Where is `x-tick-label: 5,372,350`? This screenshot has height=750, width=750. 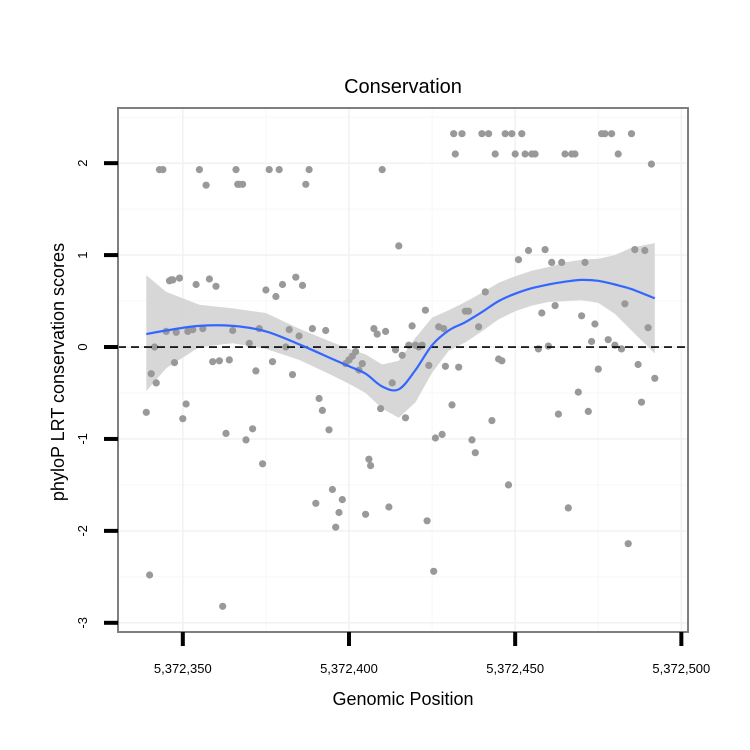
x-tick-label: 5,372,350 is located at coordinates (183, 668).